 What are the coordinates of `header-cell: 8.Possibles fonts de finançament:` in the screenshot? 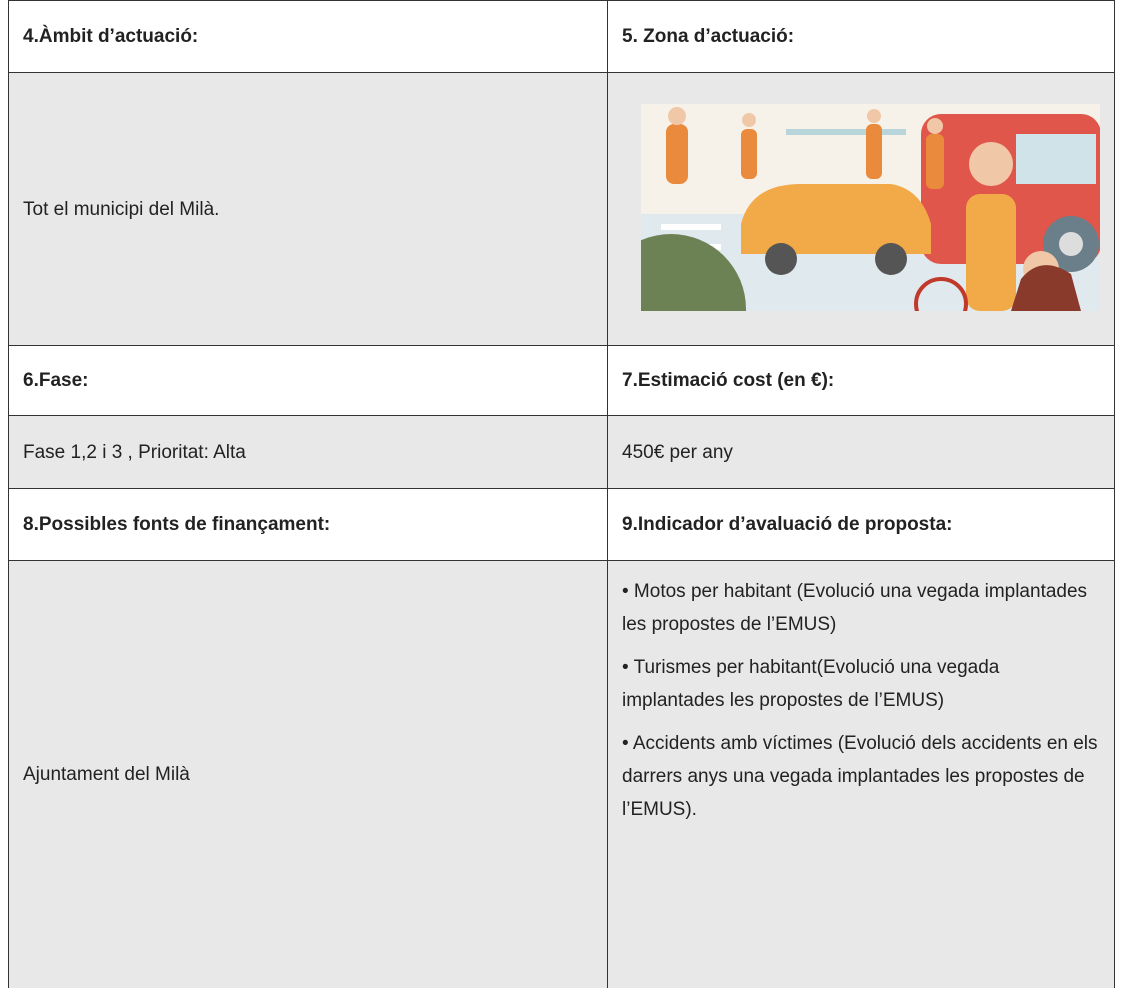 It's located at (308, 524).